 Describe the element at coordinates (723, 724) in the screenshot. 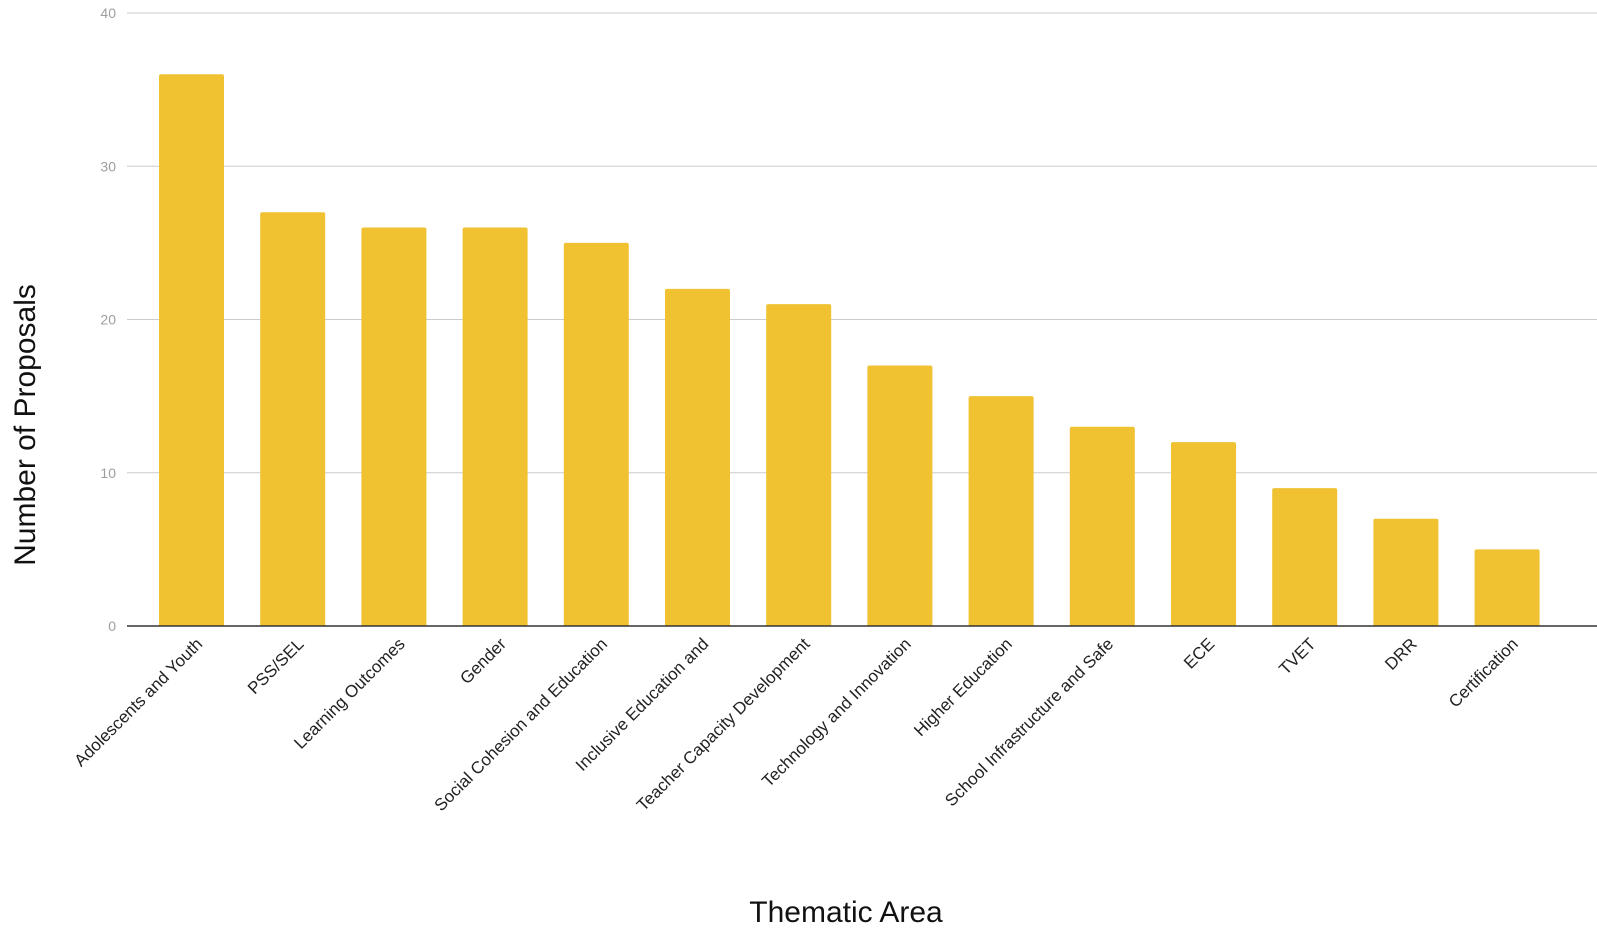

I see `x-tick-label: Teacher Capacity Development` at that location.